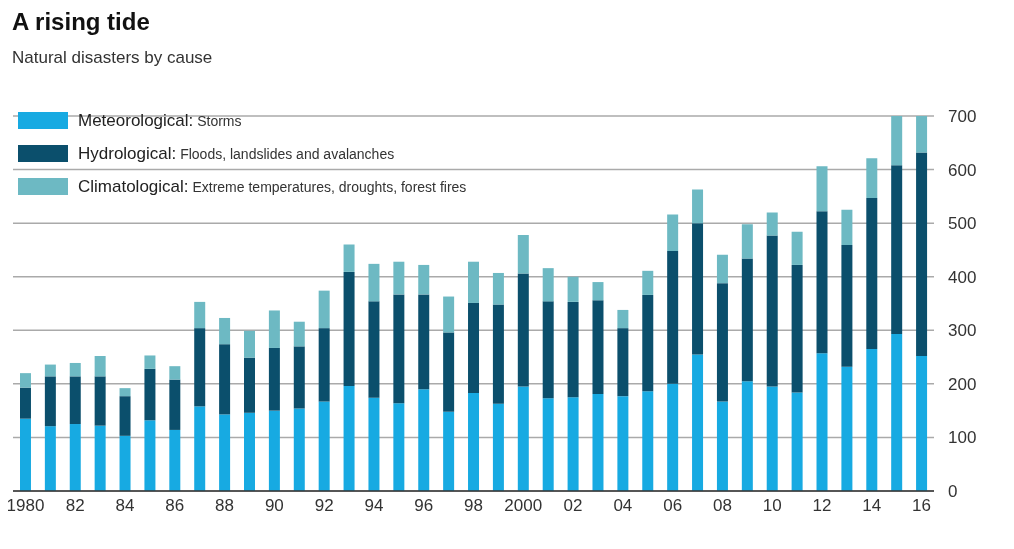 This screenshot has height=549, width=1014. I want to click on x-tick-label: 82, so click(75, 506).